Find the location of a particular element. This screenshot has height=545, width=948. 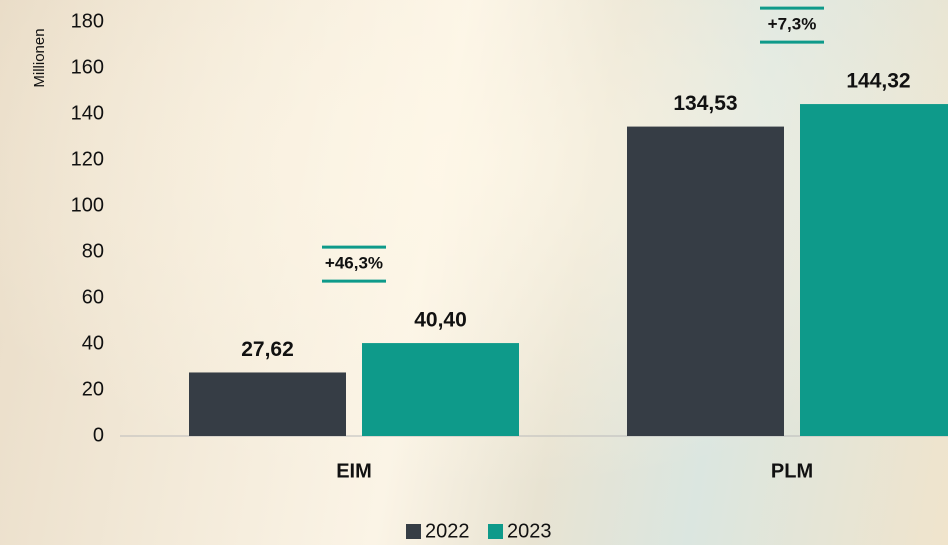

annotation: +46,3% is located at coordinates (354, 263).